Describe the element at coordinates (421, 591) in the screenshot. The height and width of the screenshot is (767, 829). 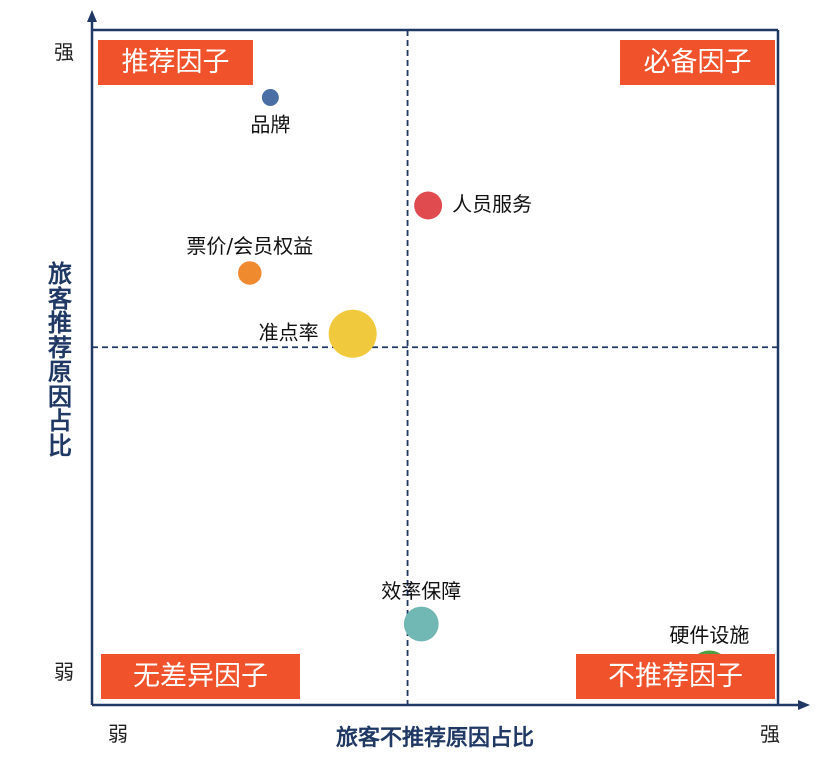
I see `bubble-label-5: 效率保障` at that location.